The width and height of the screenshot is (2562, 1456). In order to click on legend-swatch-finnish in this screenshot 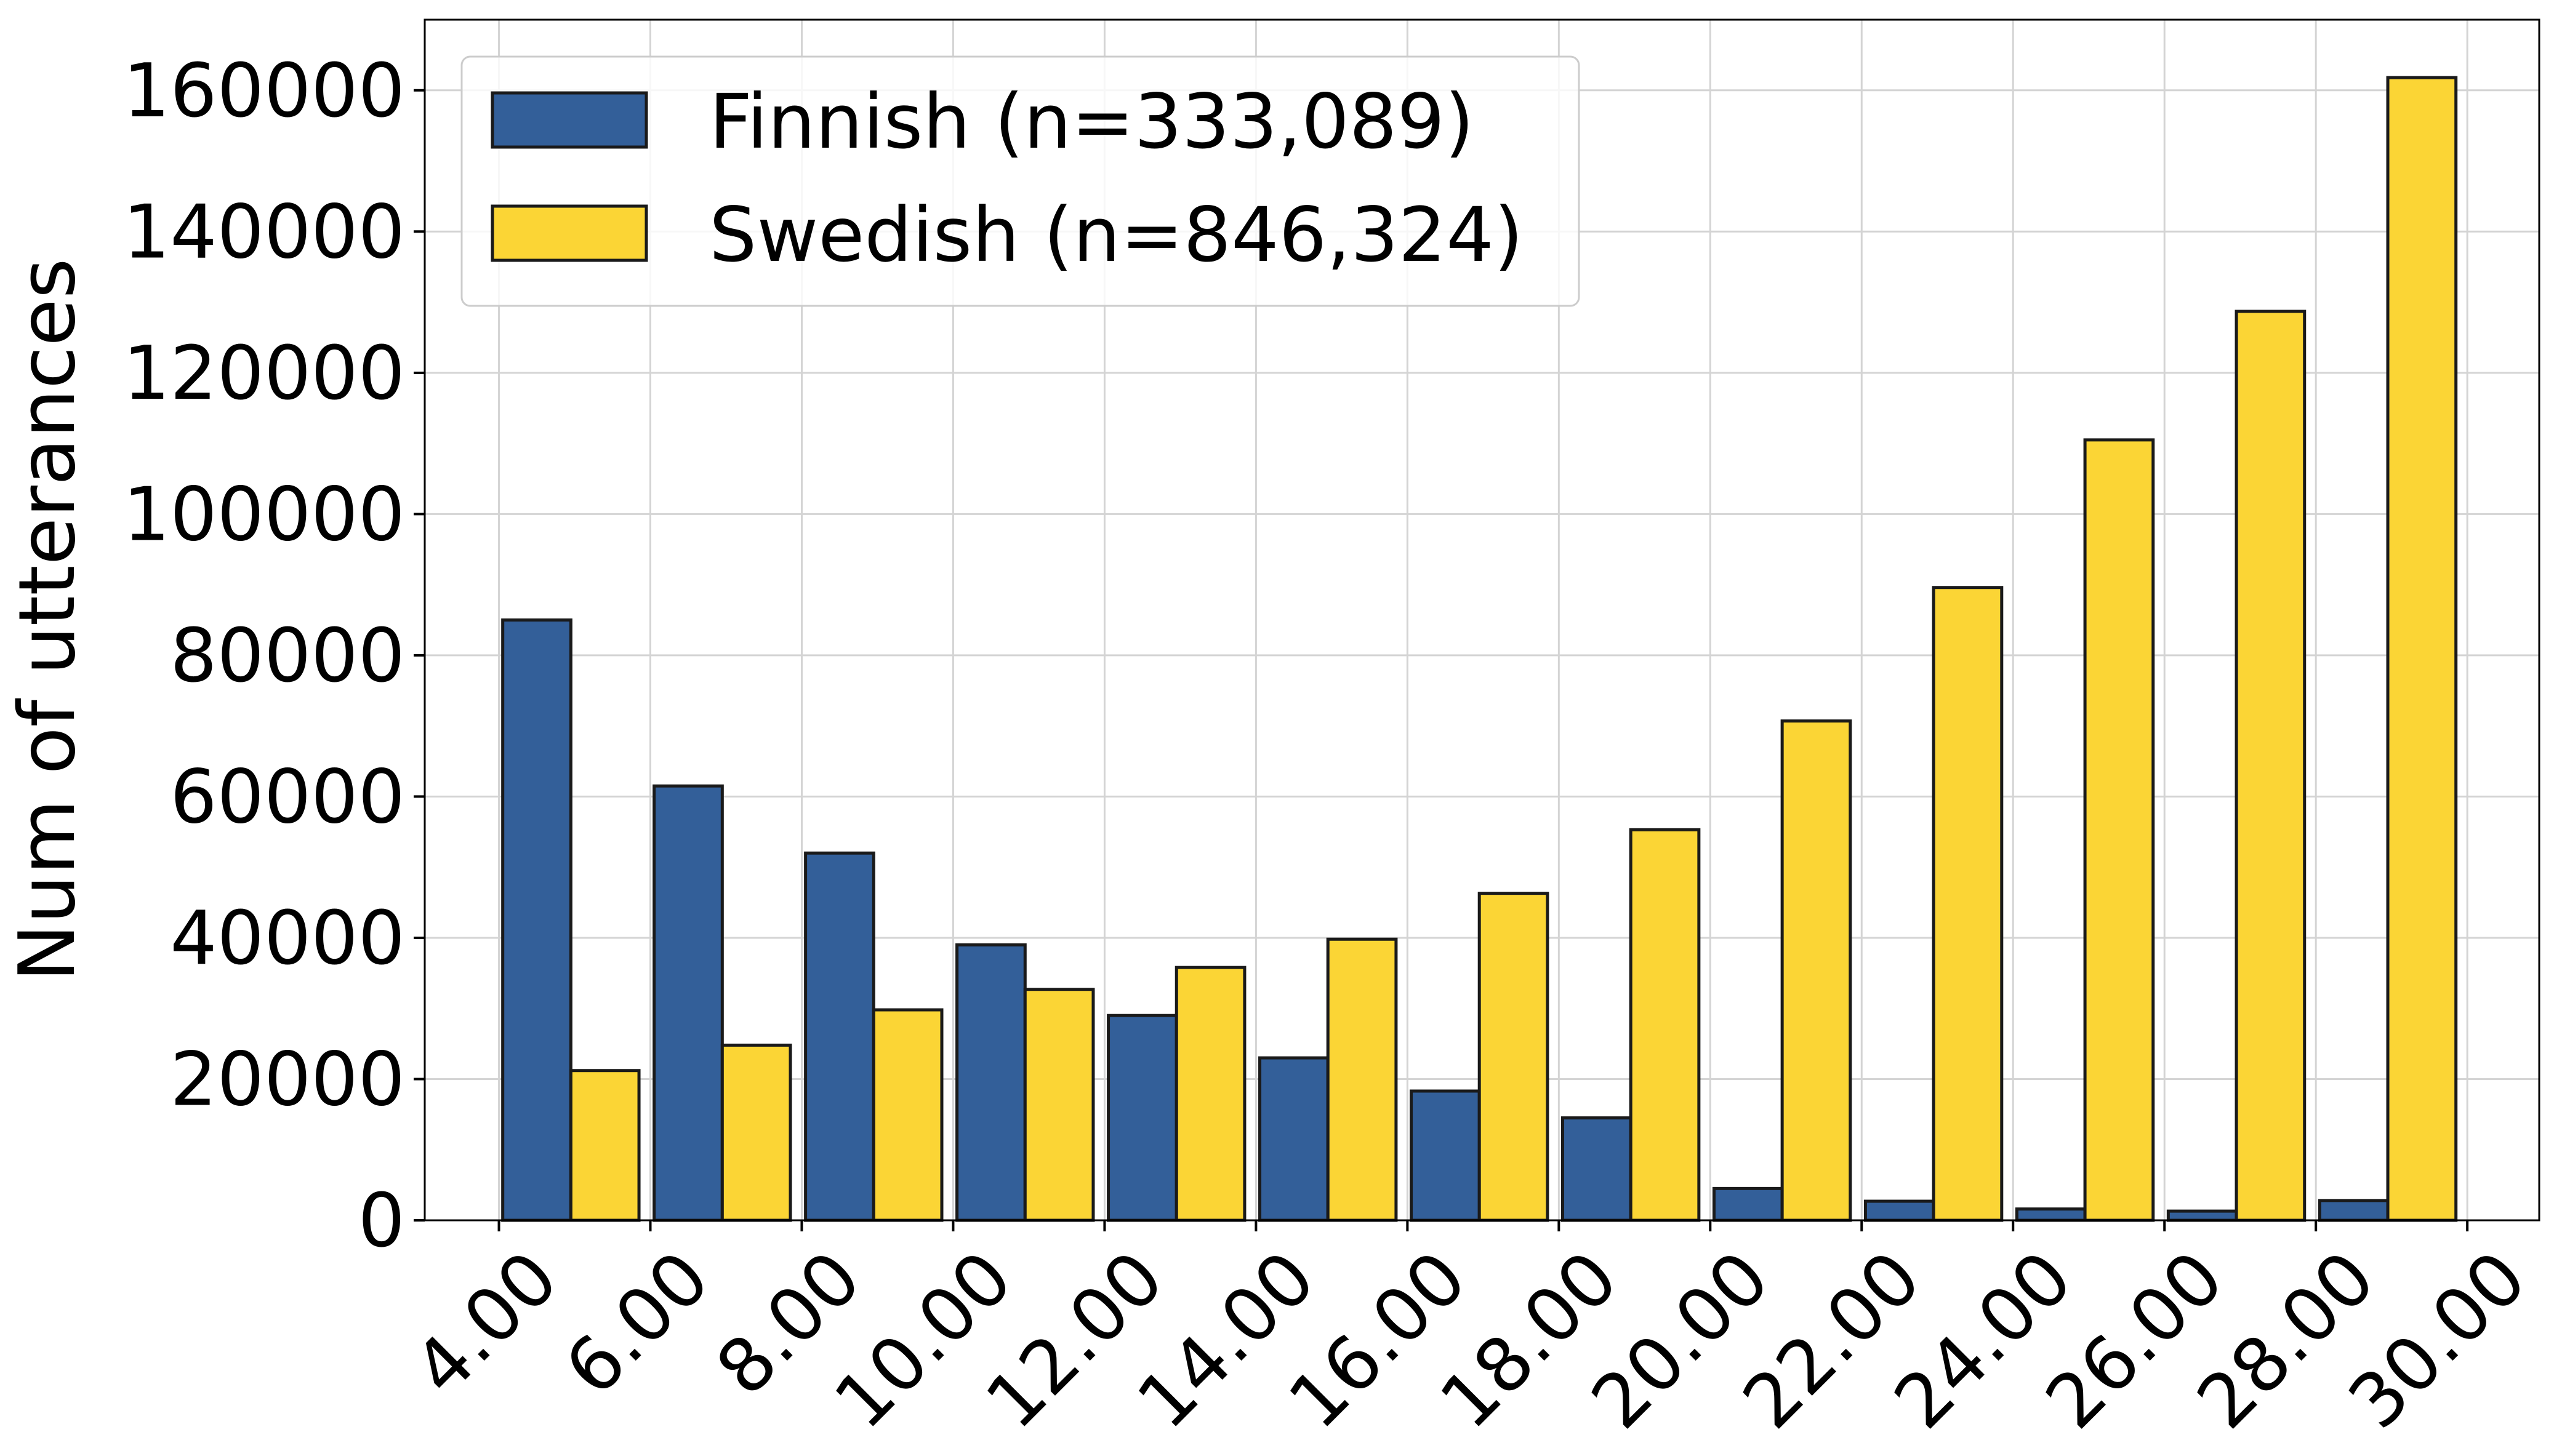, I will do `click(569, 120)`.